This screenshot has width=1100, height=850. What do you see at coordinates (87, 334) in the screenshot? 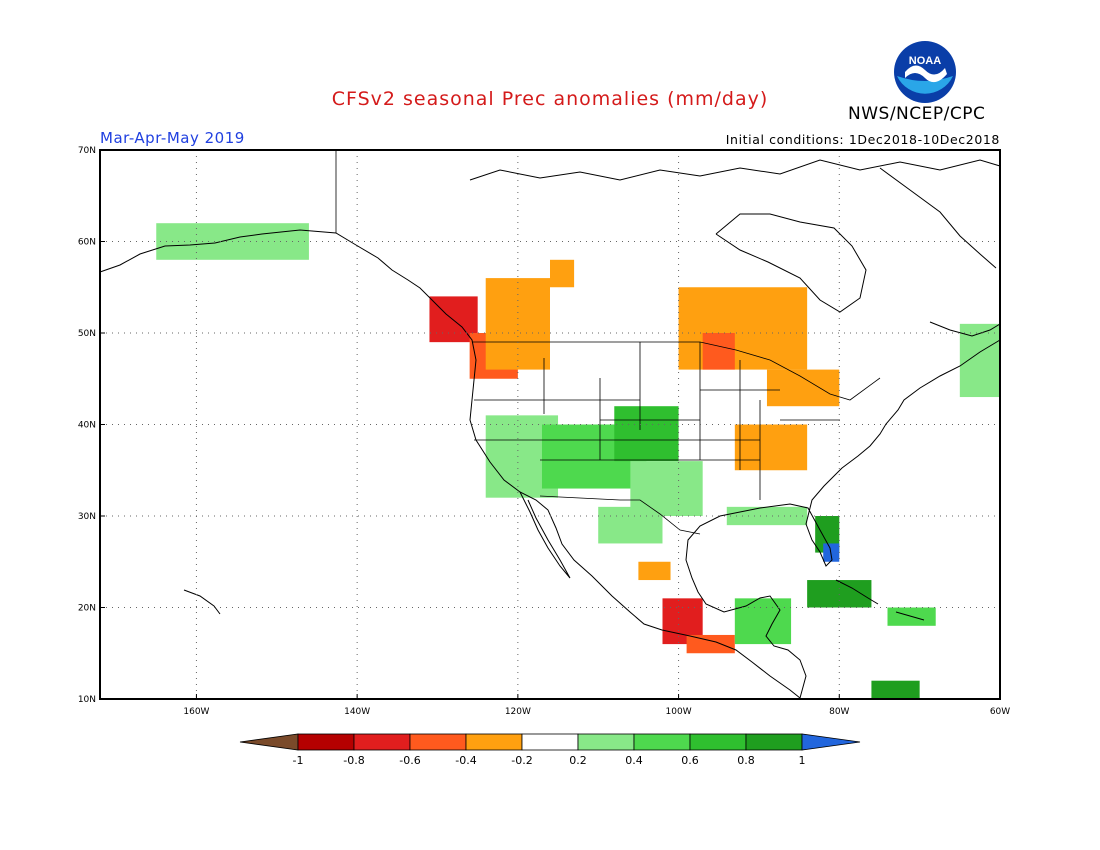
I see `lat-tick-label: 50N` at bounding box center [87, 334].